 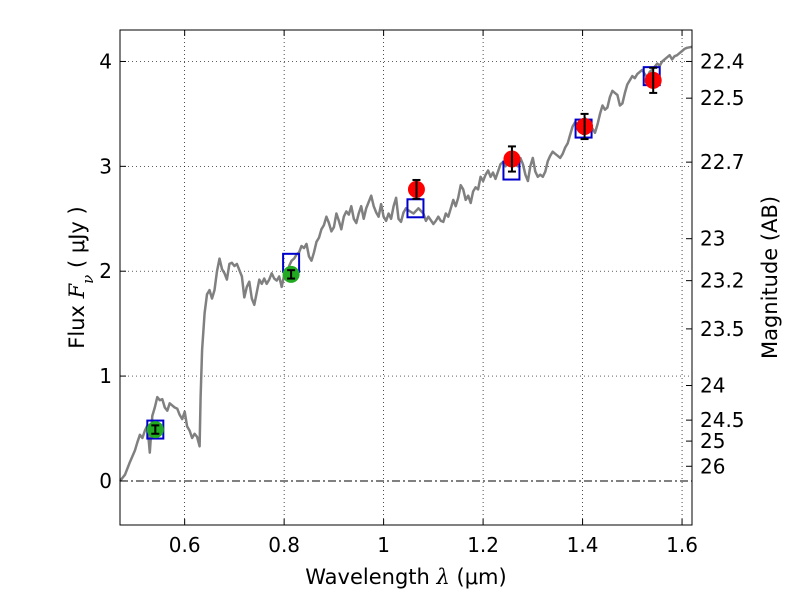 I want to click on magnitude-tick-label-9: 26, so click(x=712, y=466).